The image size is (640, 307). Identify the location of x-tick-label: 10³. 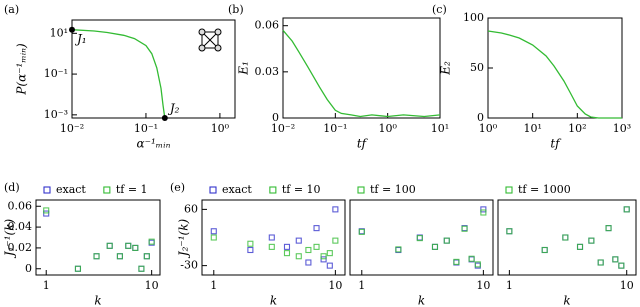
(622, 128).